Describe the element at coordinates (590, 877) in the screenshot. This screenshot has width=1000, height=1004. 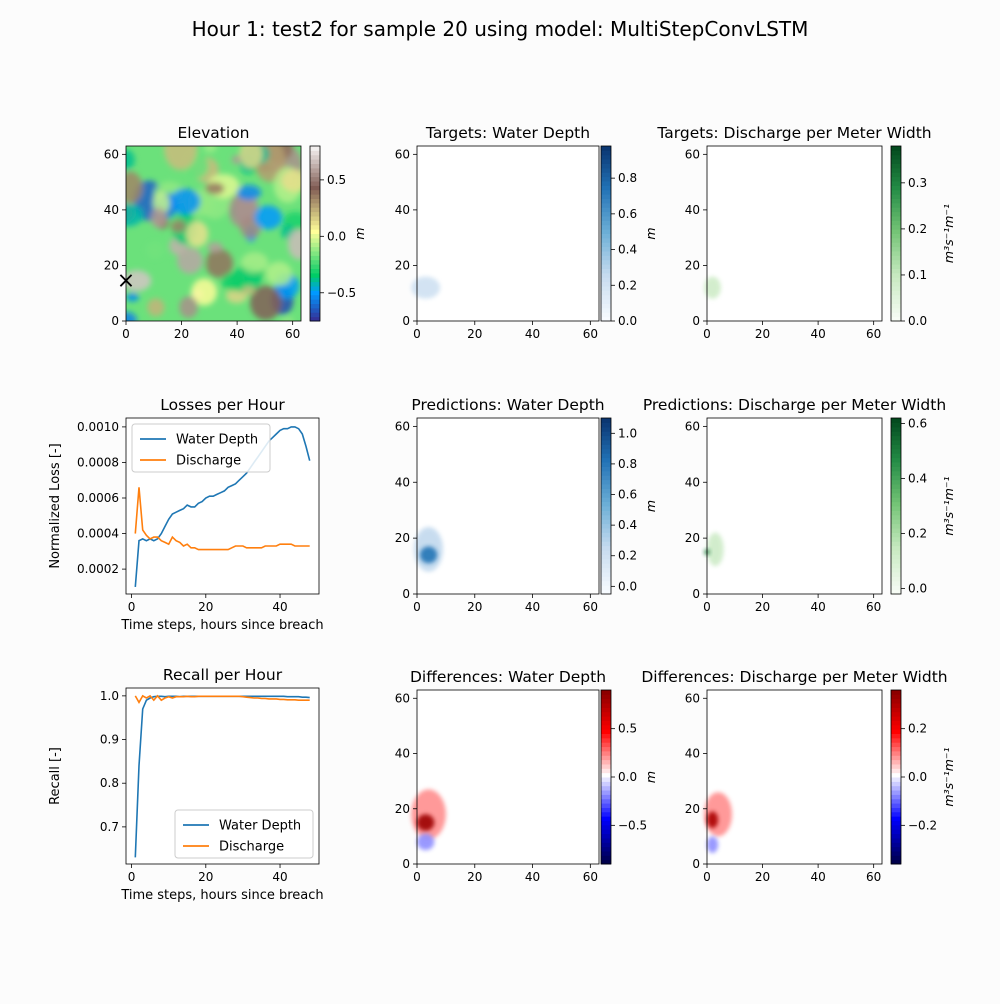
I see `x-tick-label: 60` at that location.